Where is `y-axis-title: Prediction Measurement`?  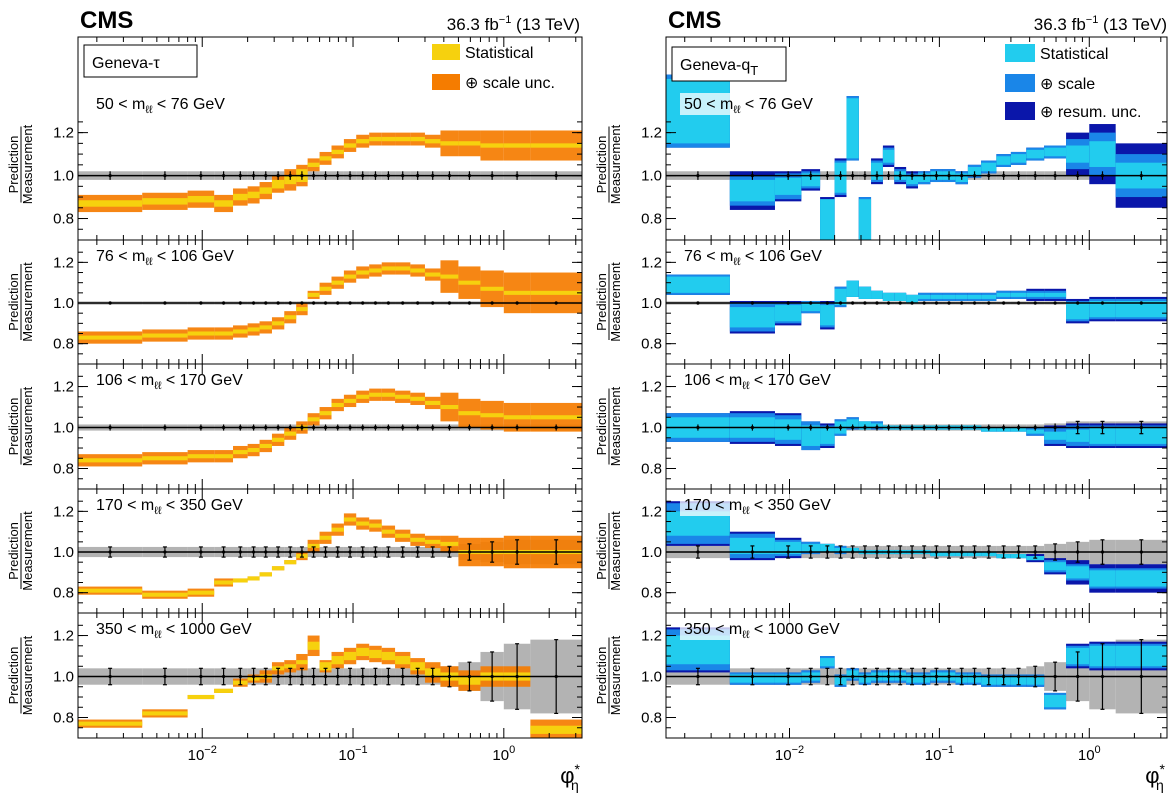
y-axis-title: Prediction Measurement is located at coordinates (20, 164).